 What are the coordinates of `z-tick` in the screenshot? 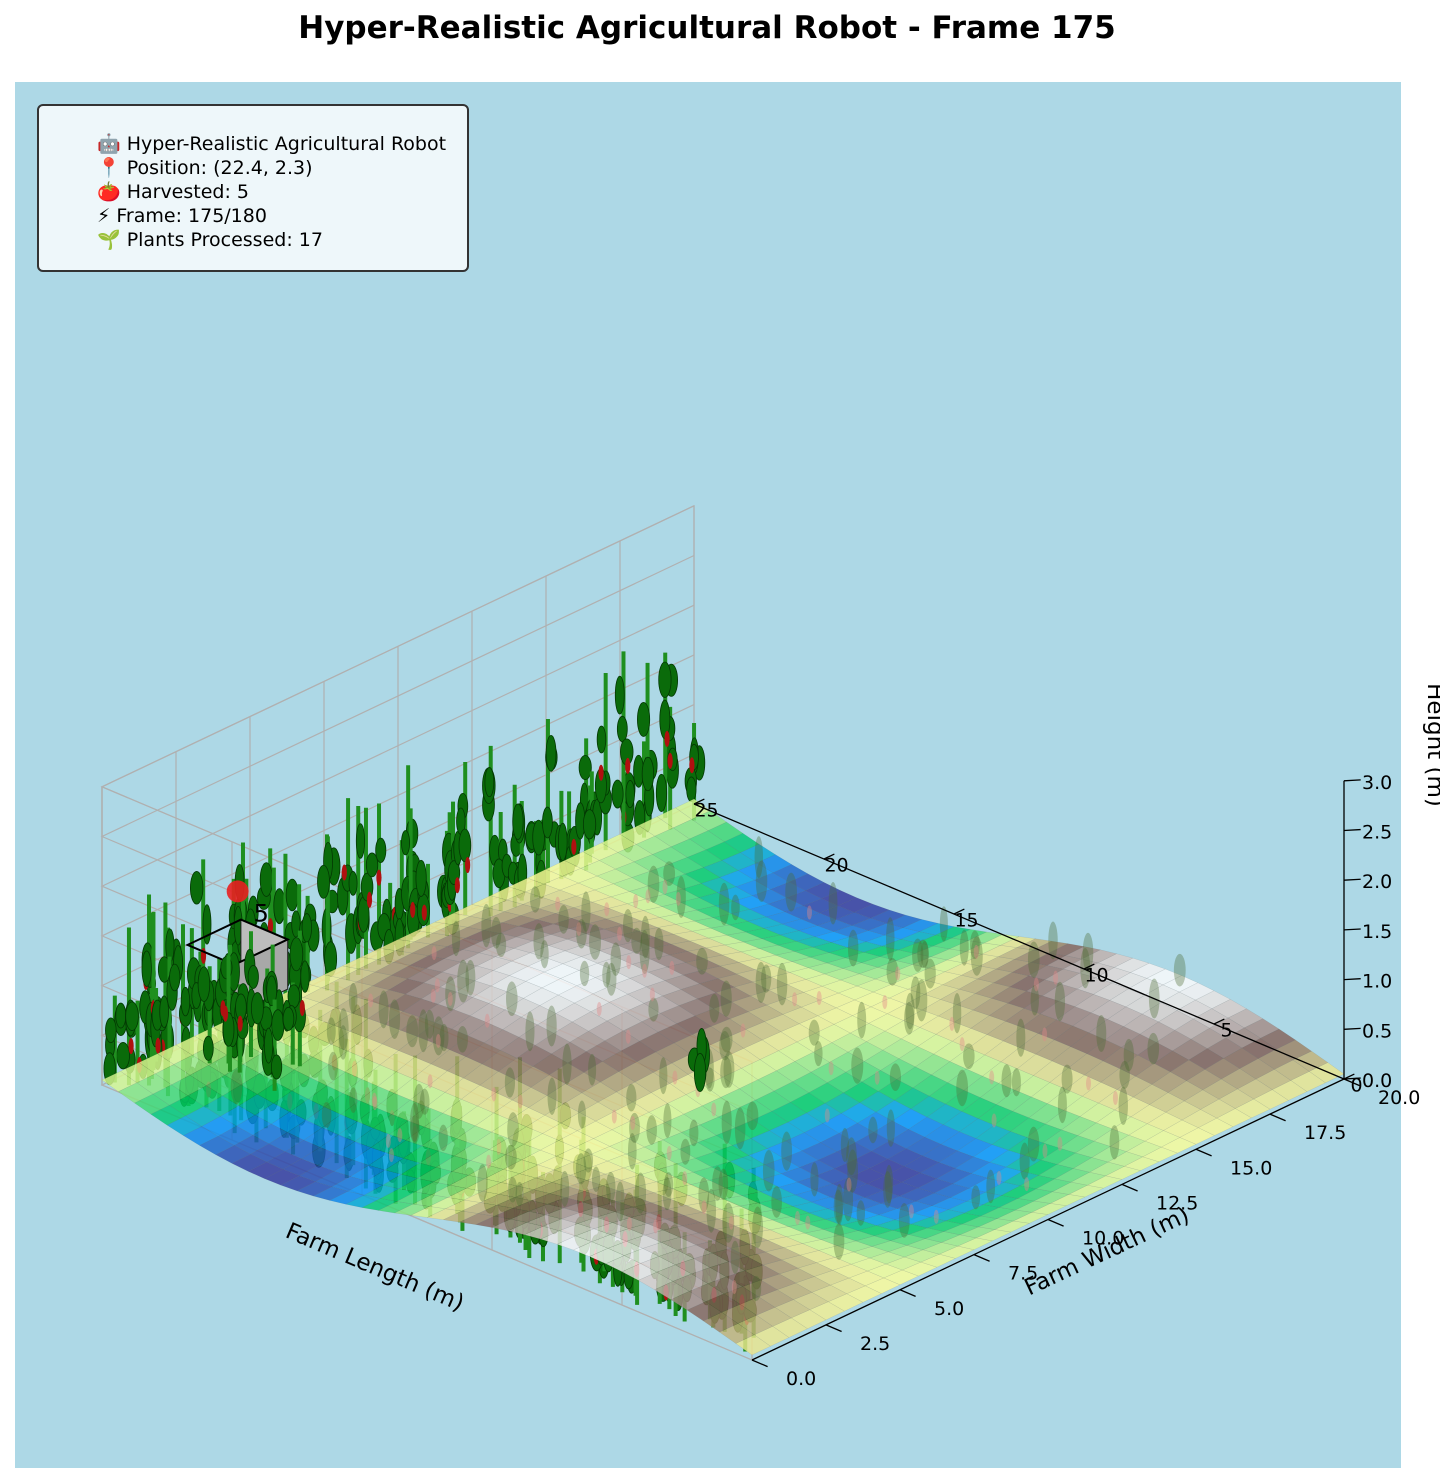 It's located at (1352, 879).